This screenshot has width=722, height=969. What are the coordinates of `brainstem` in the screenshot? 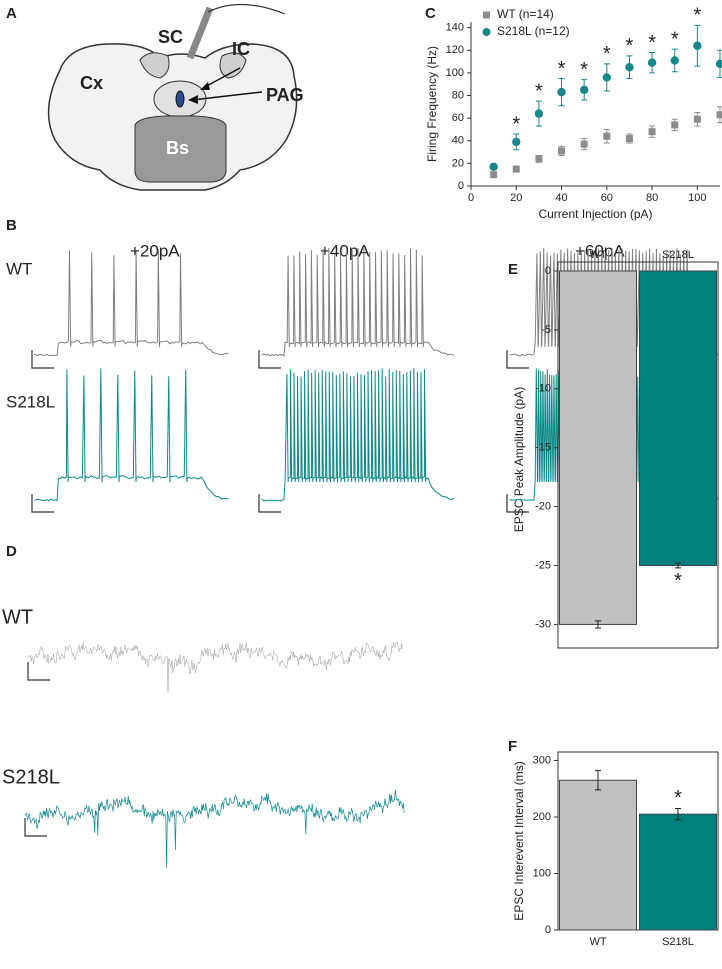 It's located at (180, 149).